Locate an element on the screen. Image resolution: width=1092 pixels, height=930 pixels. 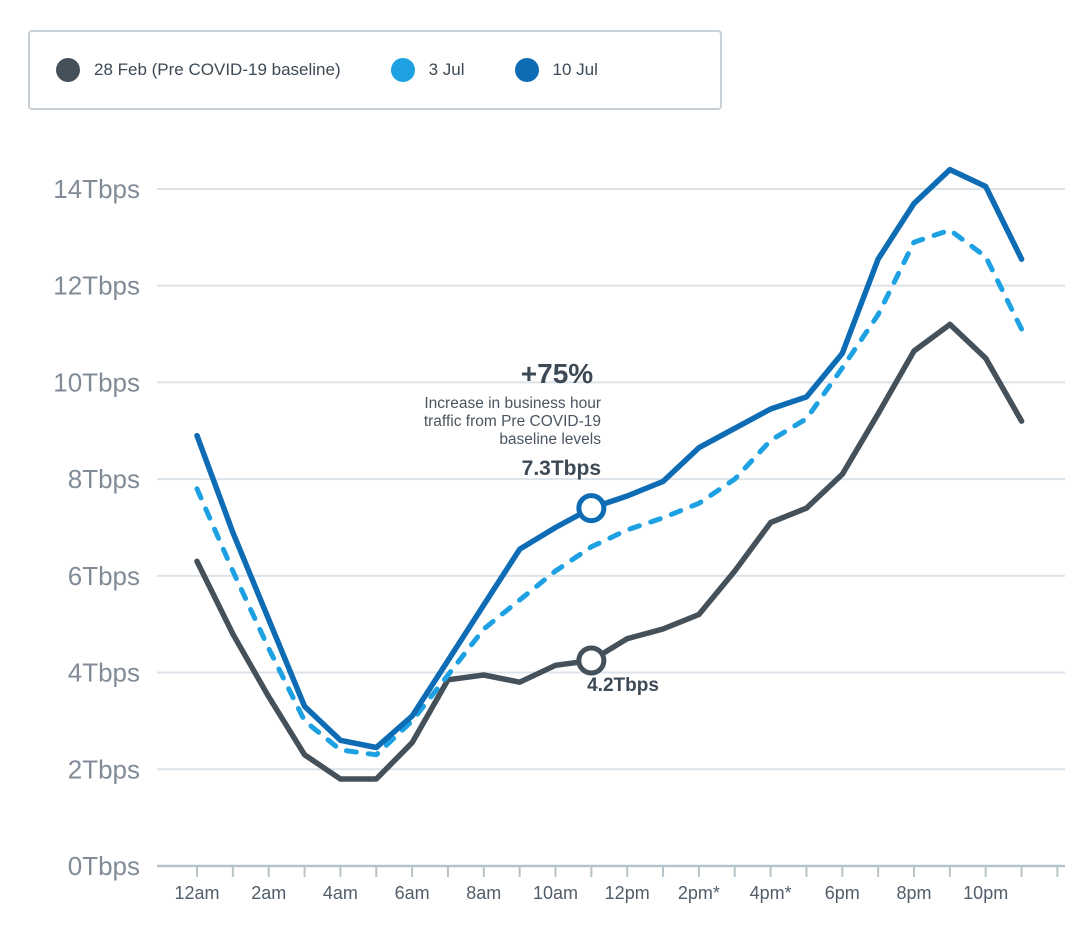
annotation-line: traffic from Pre COVID-19 is located at coordinates (512, 421).